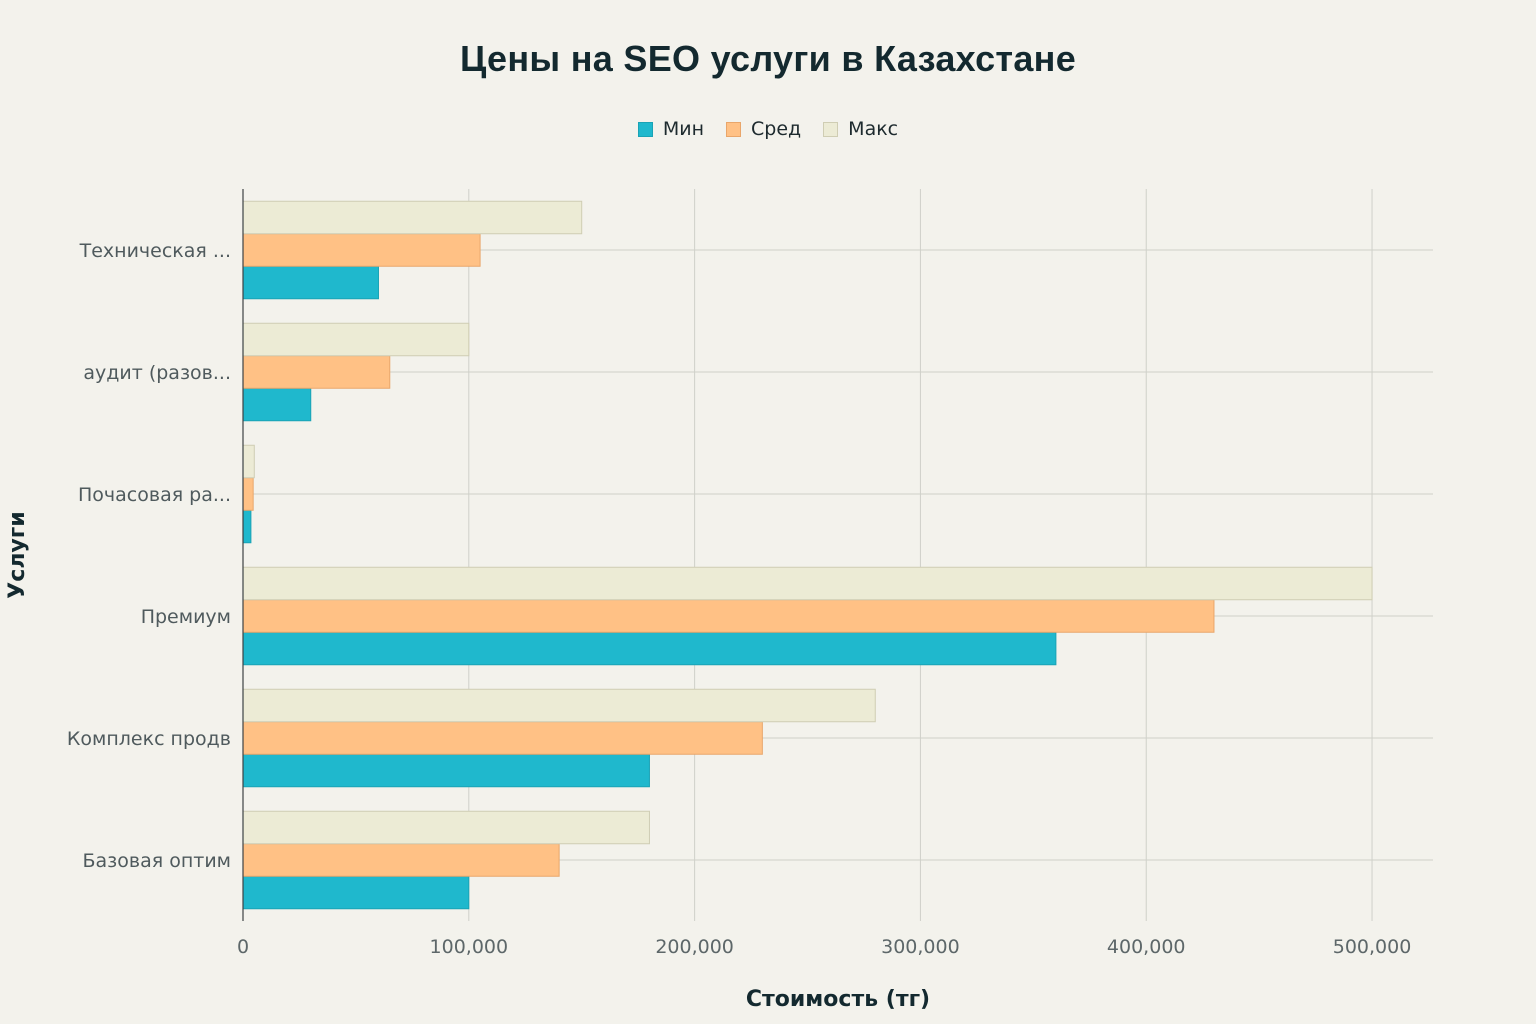 This screenshot has width=1536, height=1024. I want to click on x-tick-label: 200,000, so click(694, 947).